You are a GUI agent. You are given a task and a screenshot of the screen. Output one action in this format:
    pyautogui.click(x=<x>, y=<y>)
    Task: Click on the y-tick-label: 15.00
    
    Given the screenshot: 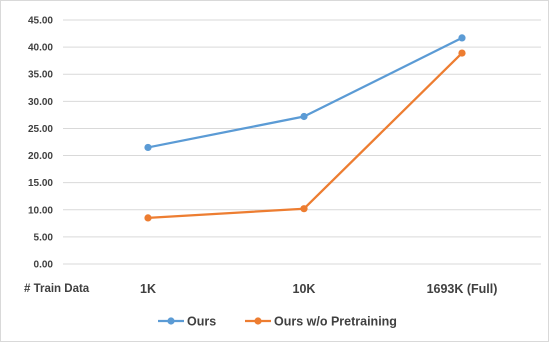 What is the action you would take?
    pyautogui.click(x=40, y=183)
    